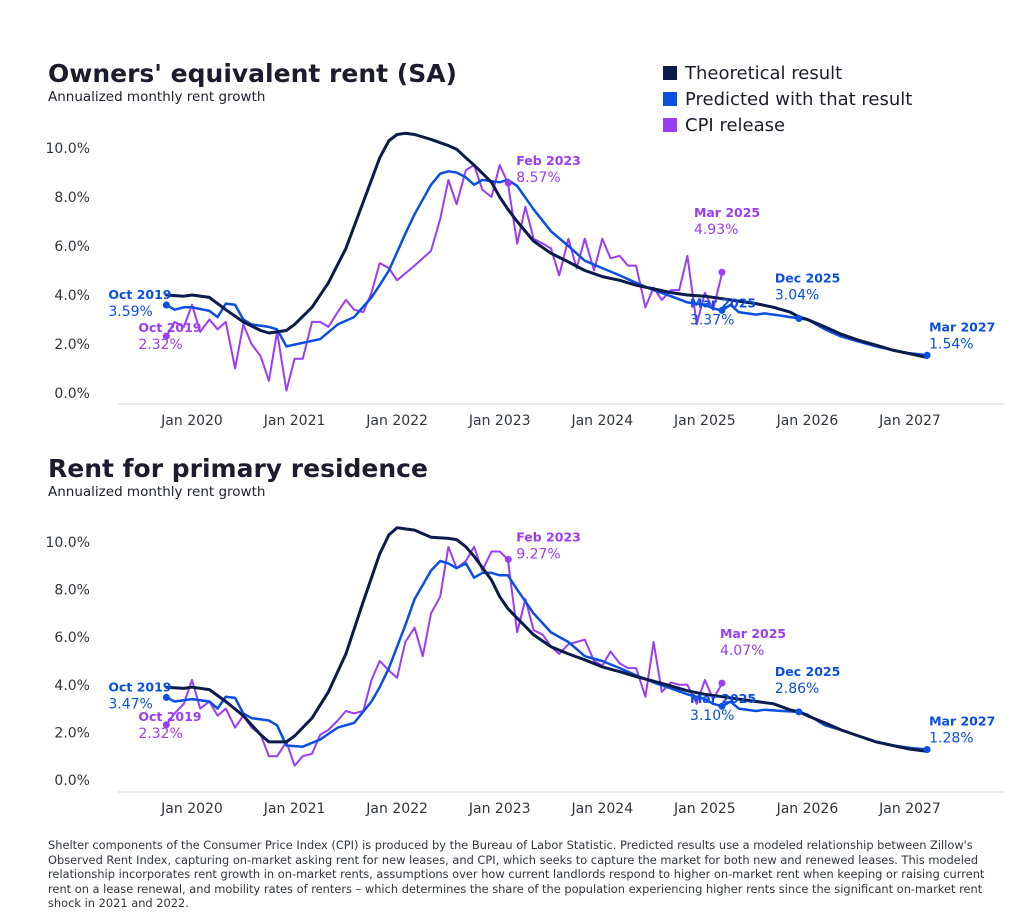  I want to click on annotation-value: 3.59%, so click(130, 312).